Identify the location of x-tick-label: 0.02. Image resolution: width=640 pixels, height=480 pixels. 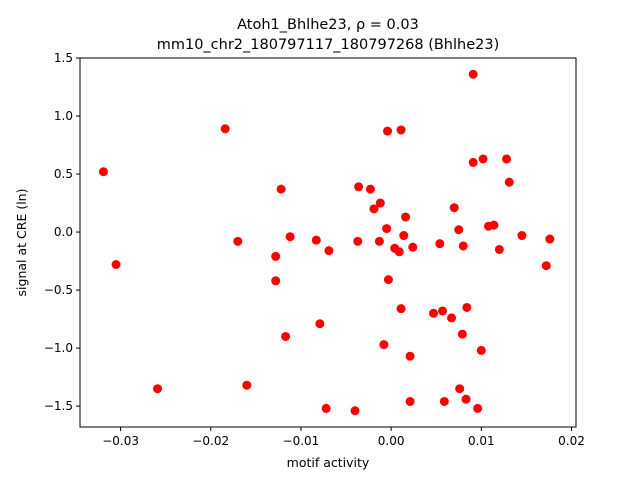
(571, 441).